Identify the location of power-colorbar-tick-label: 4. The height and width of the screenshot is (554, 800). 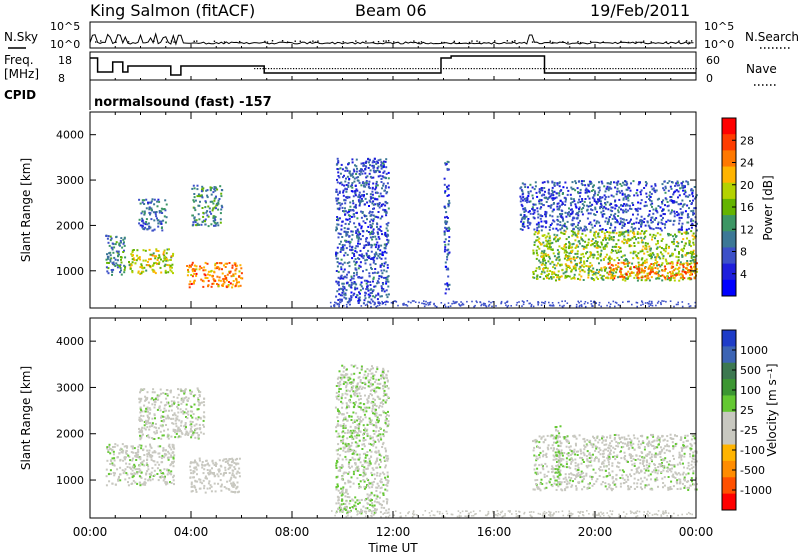
(743, 274).